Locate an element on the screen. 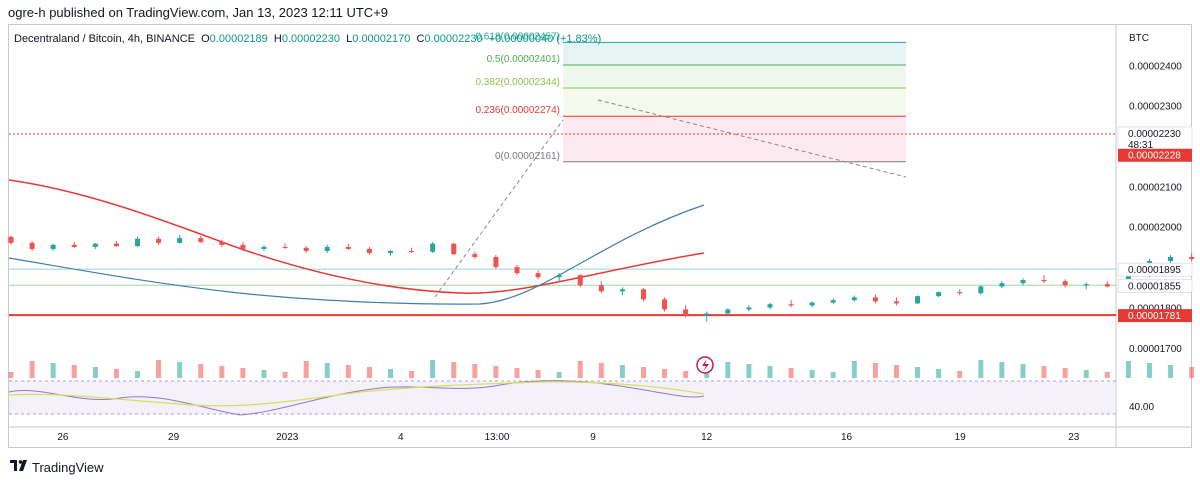 The height and width of the screenshot is (482, 1200). price-label-box is located at coordinates (1155, 286).